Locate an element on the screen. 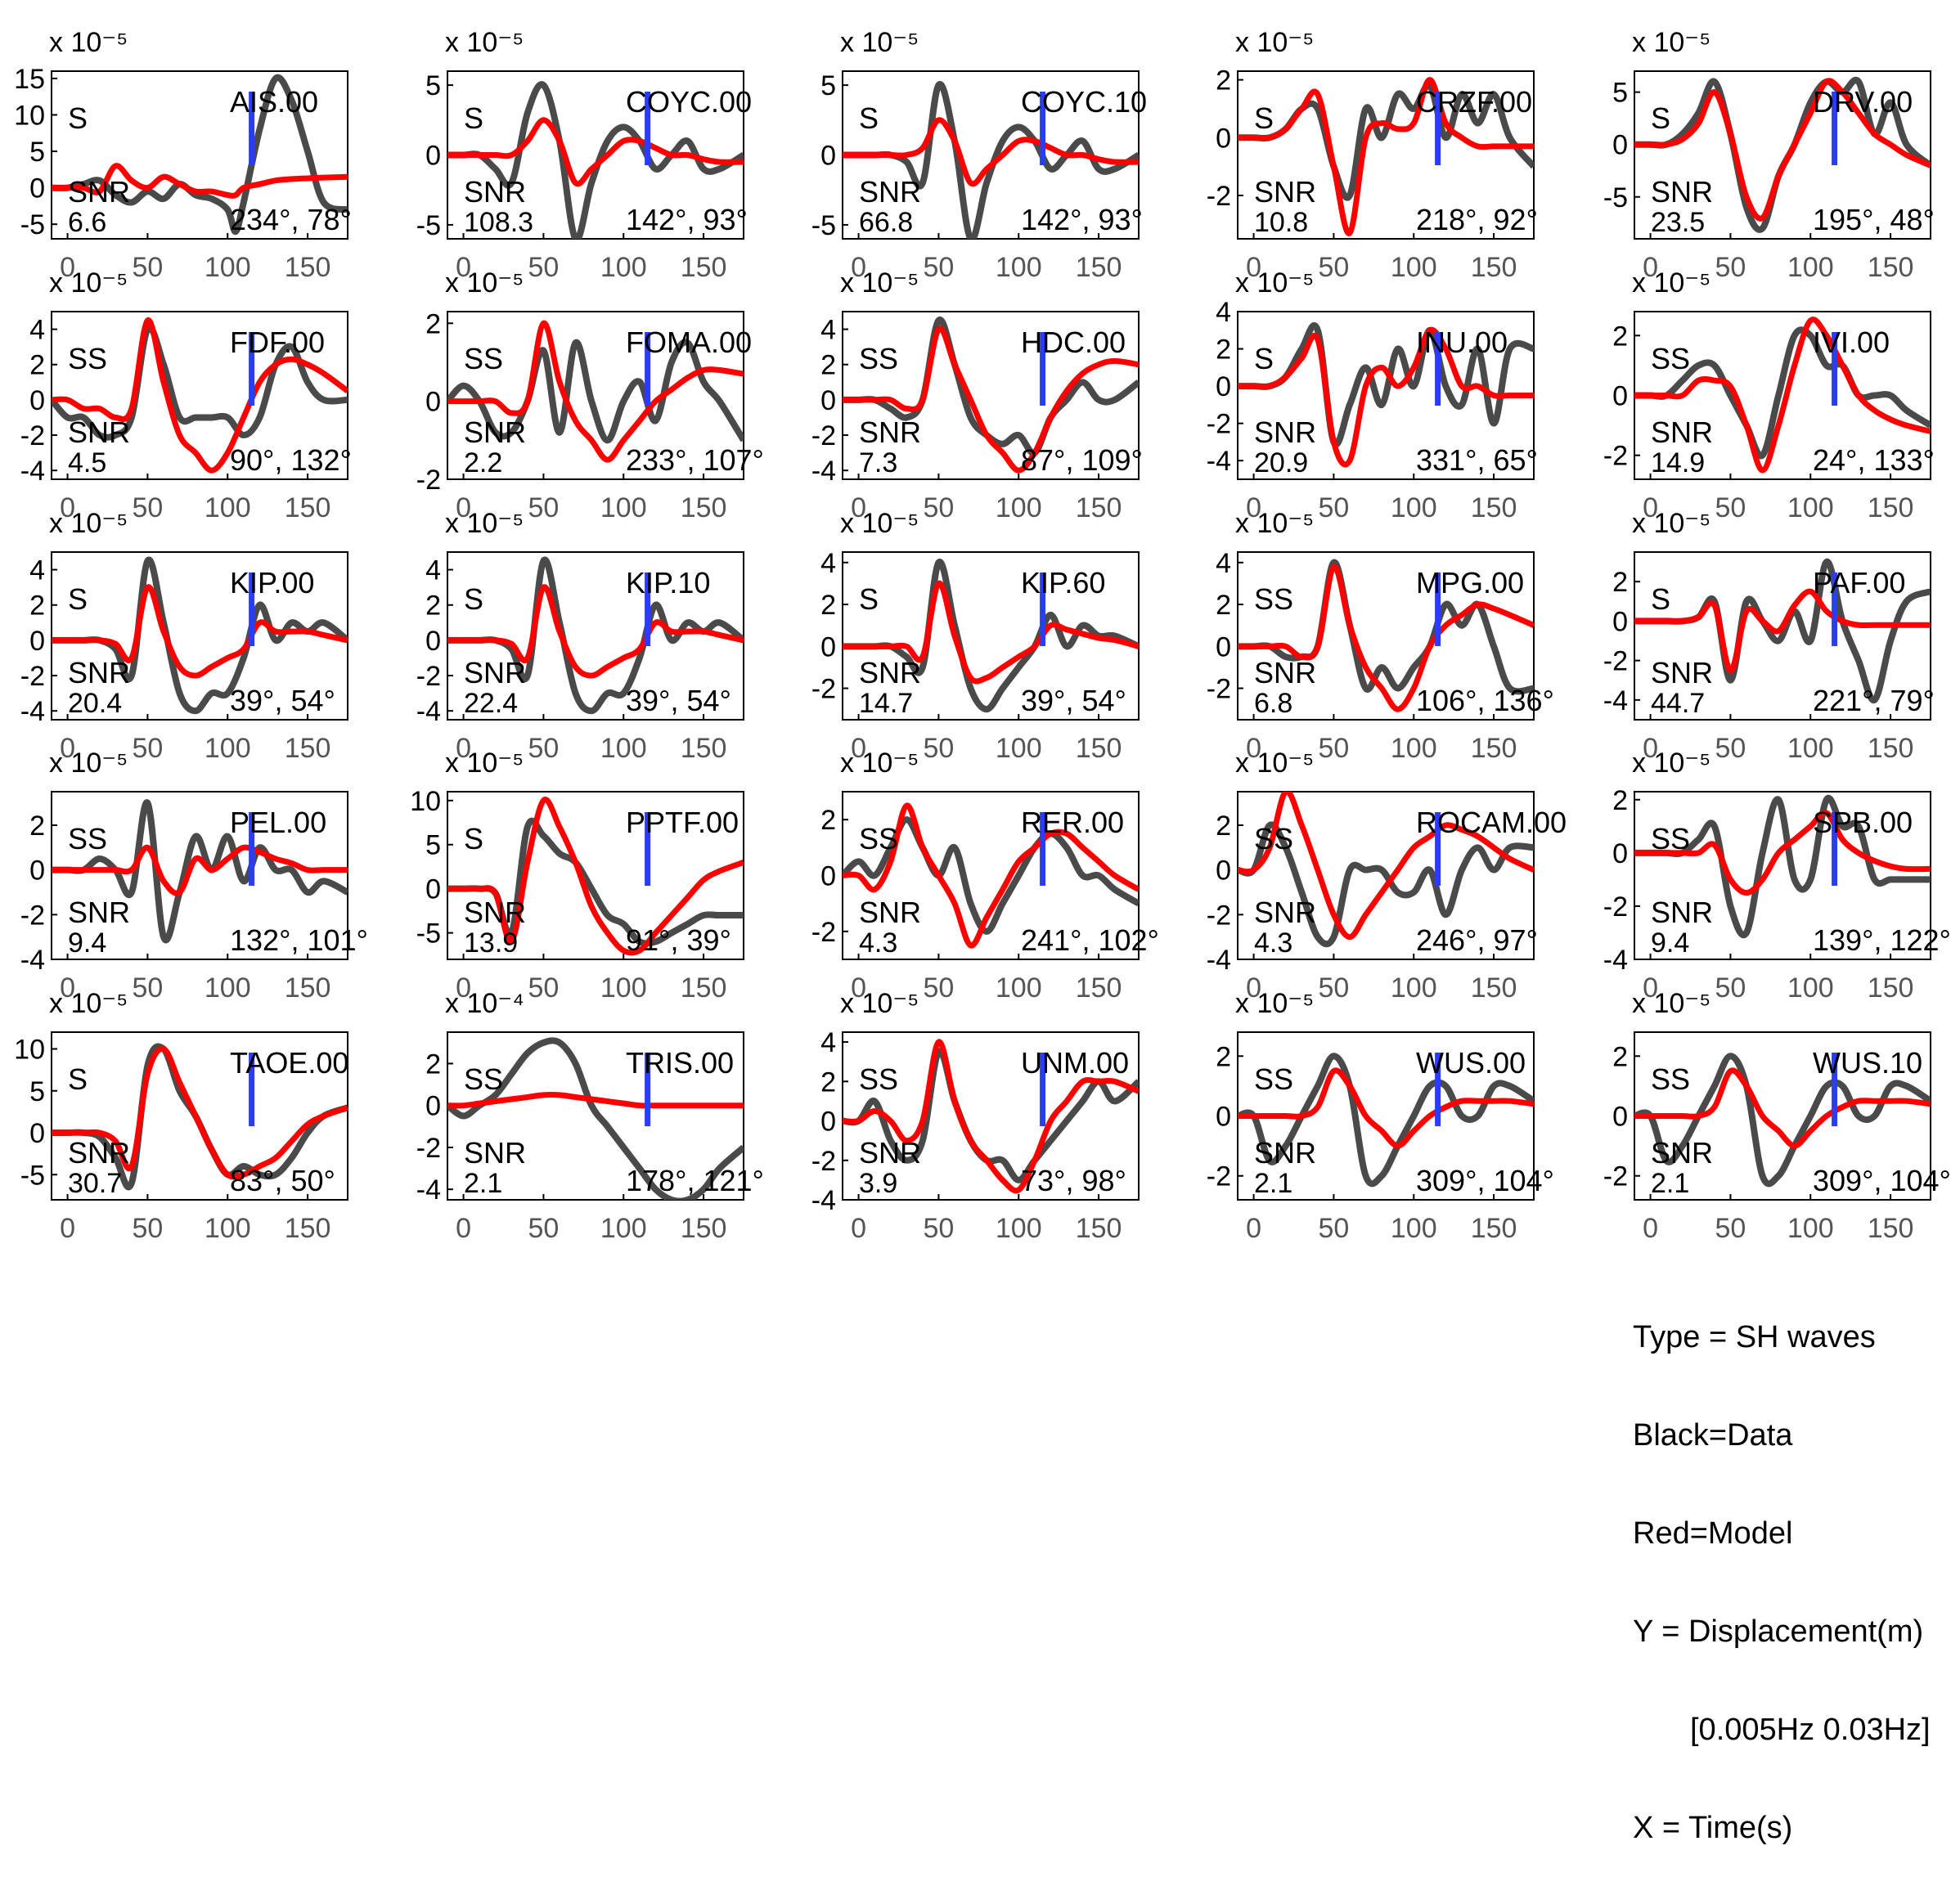 This screenshot has width=1960, height=1877. angles-label: 91°, 39° is located at coordinates (678, 940).